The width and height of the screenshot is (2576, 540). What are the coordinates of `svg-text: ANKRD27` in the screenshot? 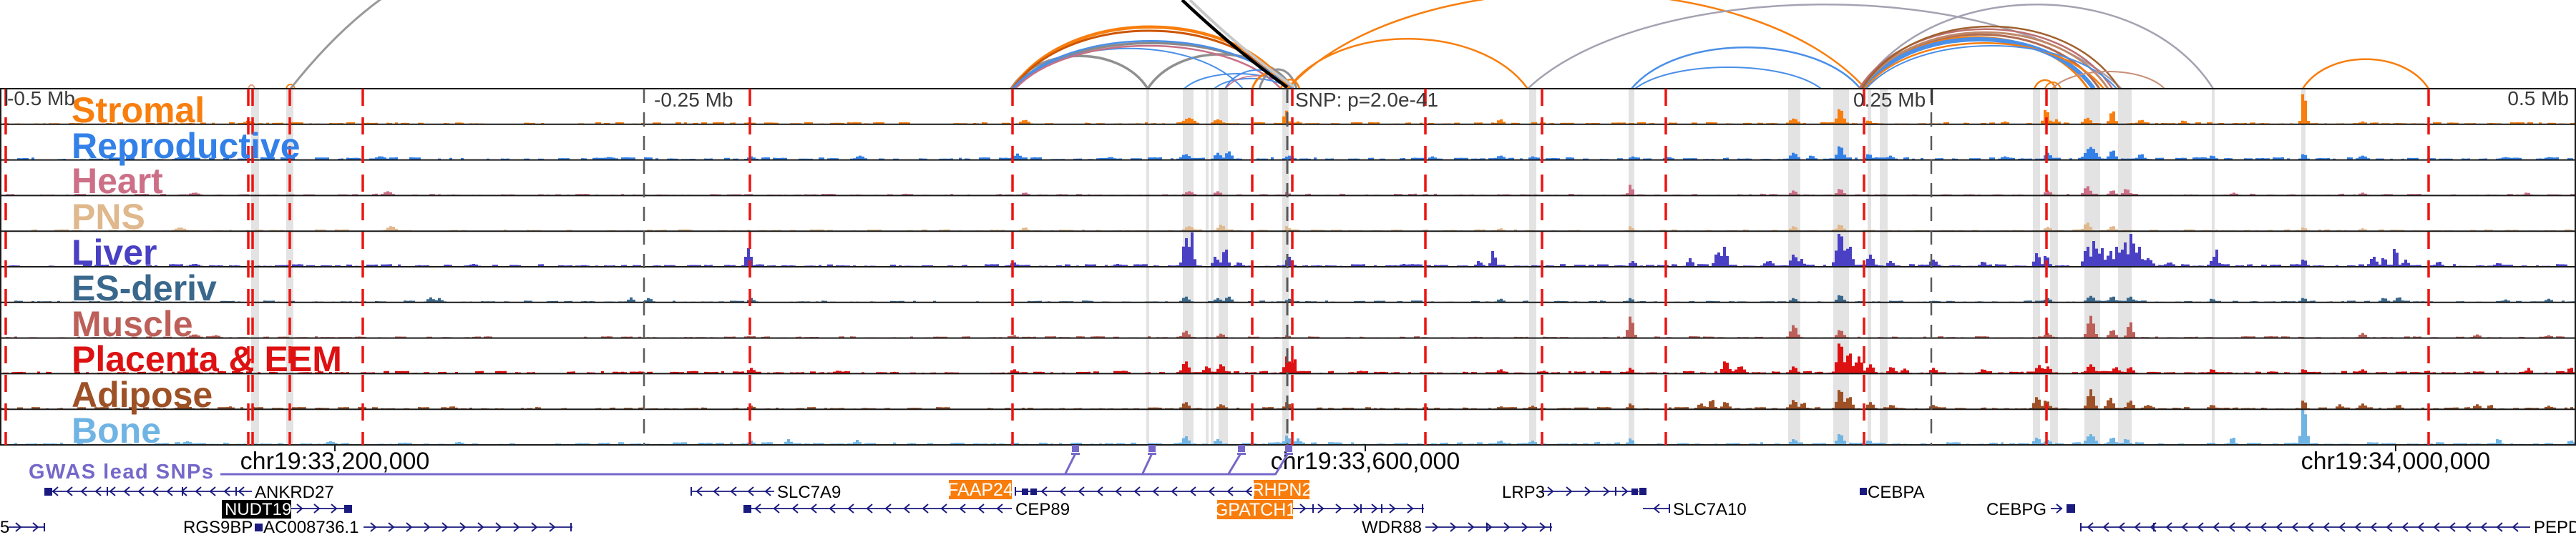 It's located at (294, 492).